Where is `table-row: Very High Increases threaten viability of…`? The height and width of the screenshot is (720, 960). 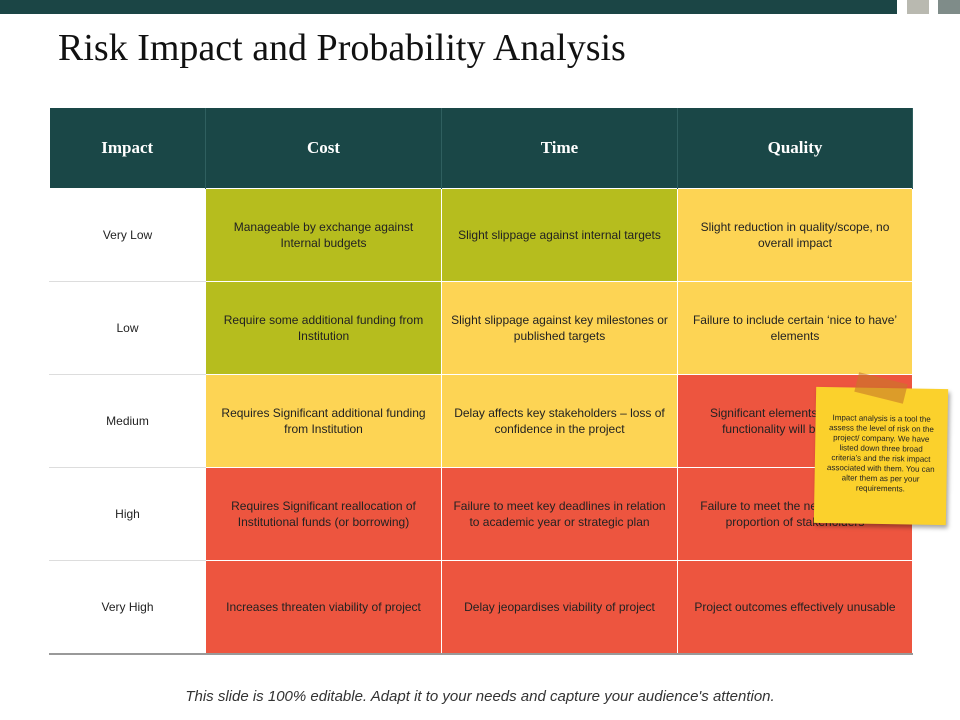
table-row: Very High Increases threaten viability of… is located at coordinates (481, 607).